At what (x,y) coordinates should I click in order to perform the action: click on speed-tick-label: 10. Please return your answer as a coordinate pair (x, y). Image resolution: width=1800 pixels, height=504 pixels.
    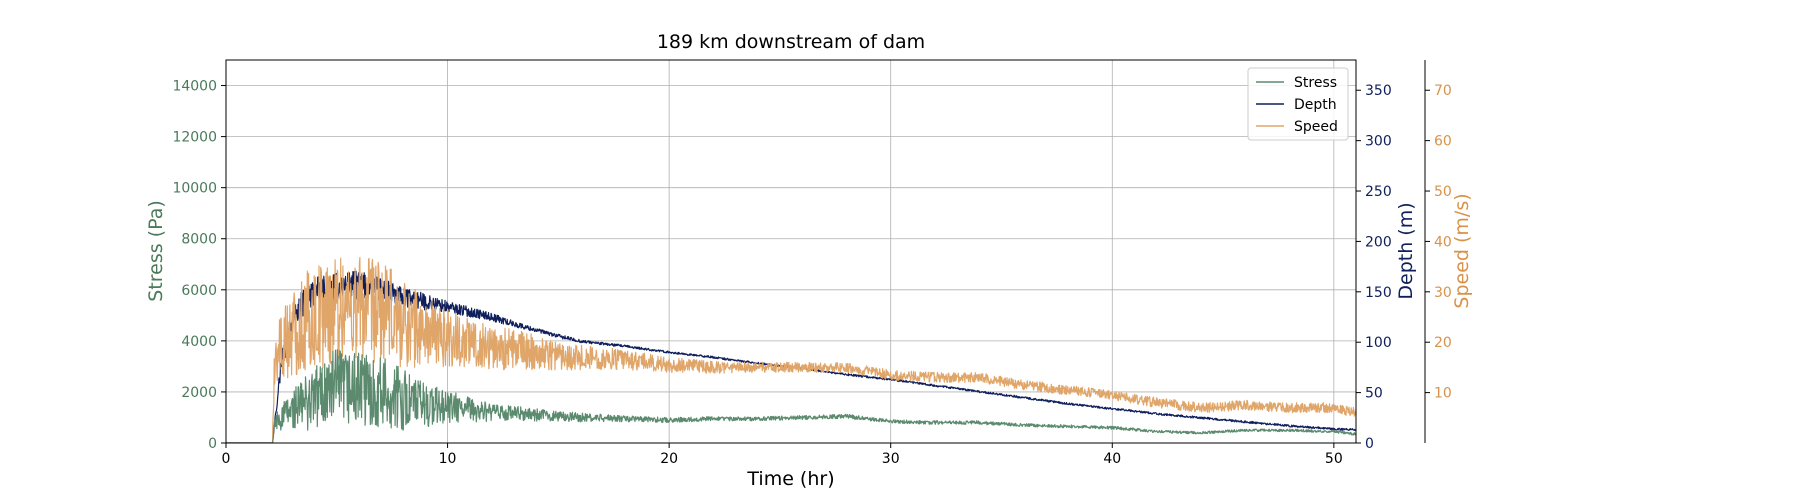
    Looking at the image, I should click on (1443, 394).